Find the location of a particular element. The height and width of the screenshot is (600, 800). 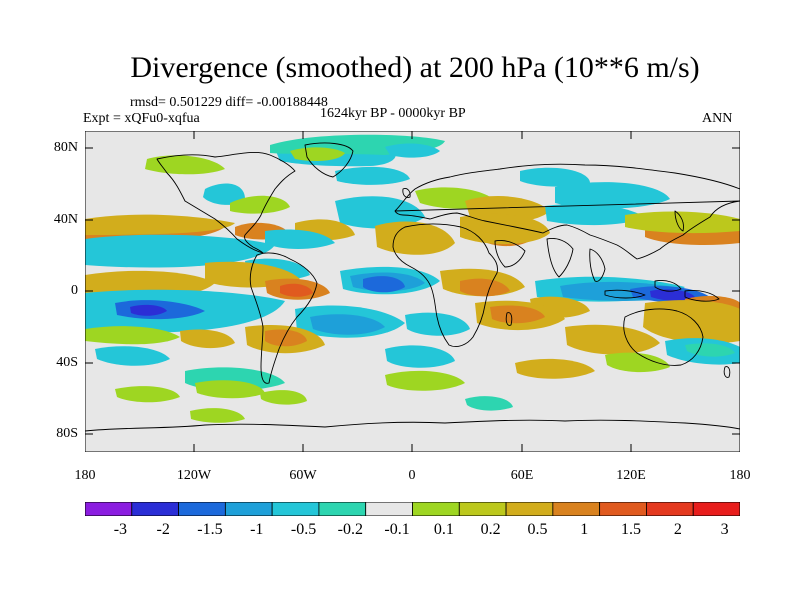

lon-tick-120w: 120W is located at coordinates (194, 475).